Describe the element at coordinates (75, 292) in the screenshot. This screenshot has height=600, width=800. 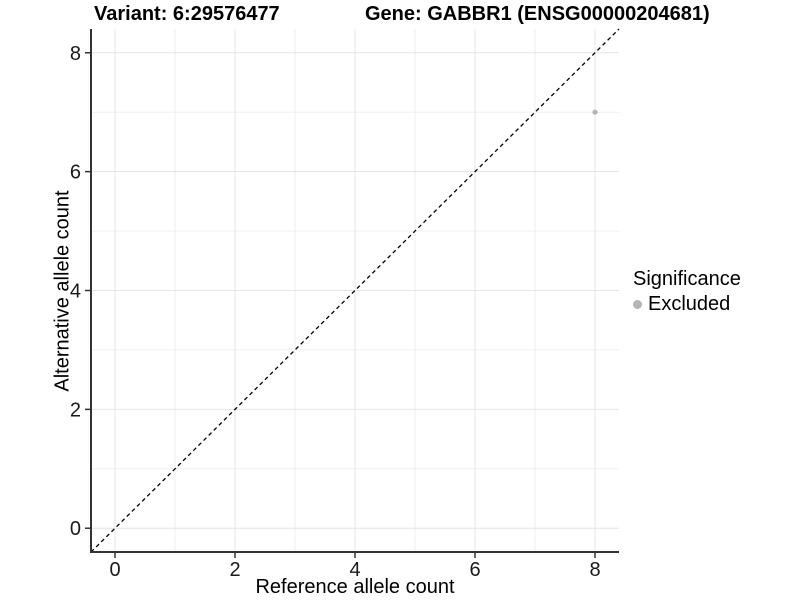
I see `y-tick-label: 4` at that location.